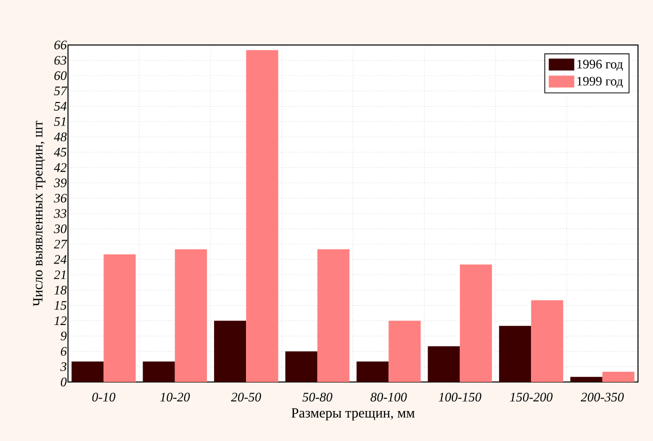 This screenshot has width=653, height=441. Describe the element at coordinates (60, 167) in the screenshot. I see `y-tick-label: 42` at that location.